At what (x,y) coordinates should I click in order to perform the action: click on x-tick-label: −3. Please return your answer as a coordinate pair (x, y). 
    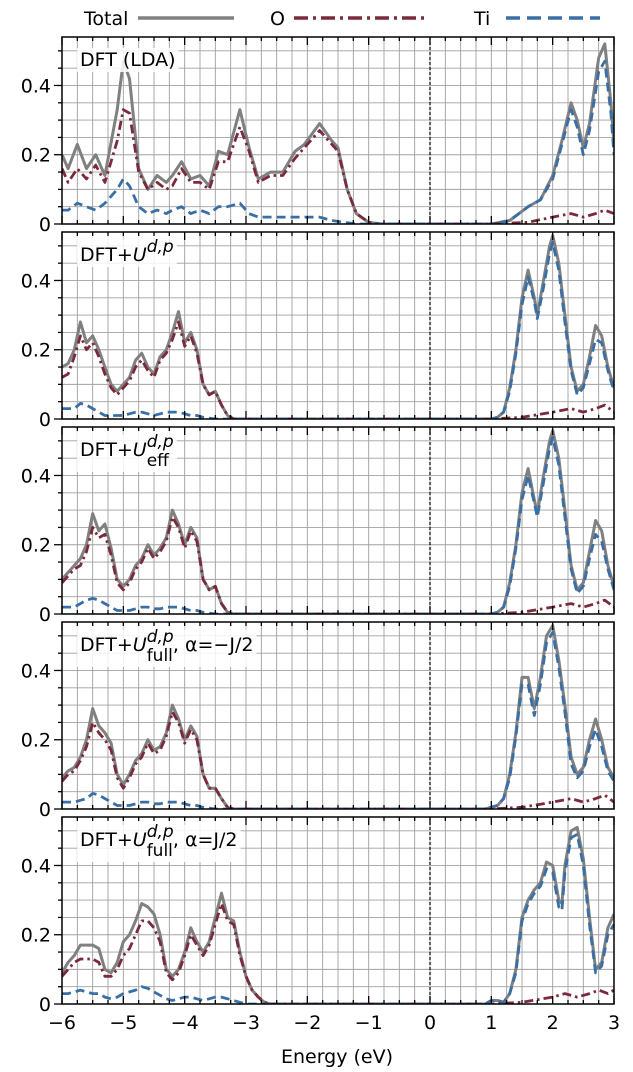
    Looking at the image, I should click on (246, 1023).